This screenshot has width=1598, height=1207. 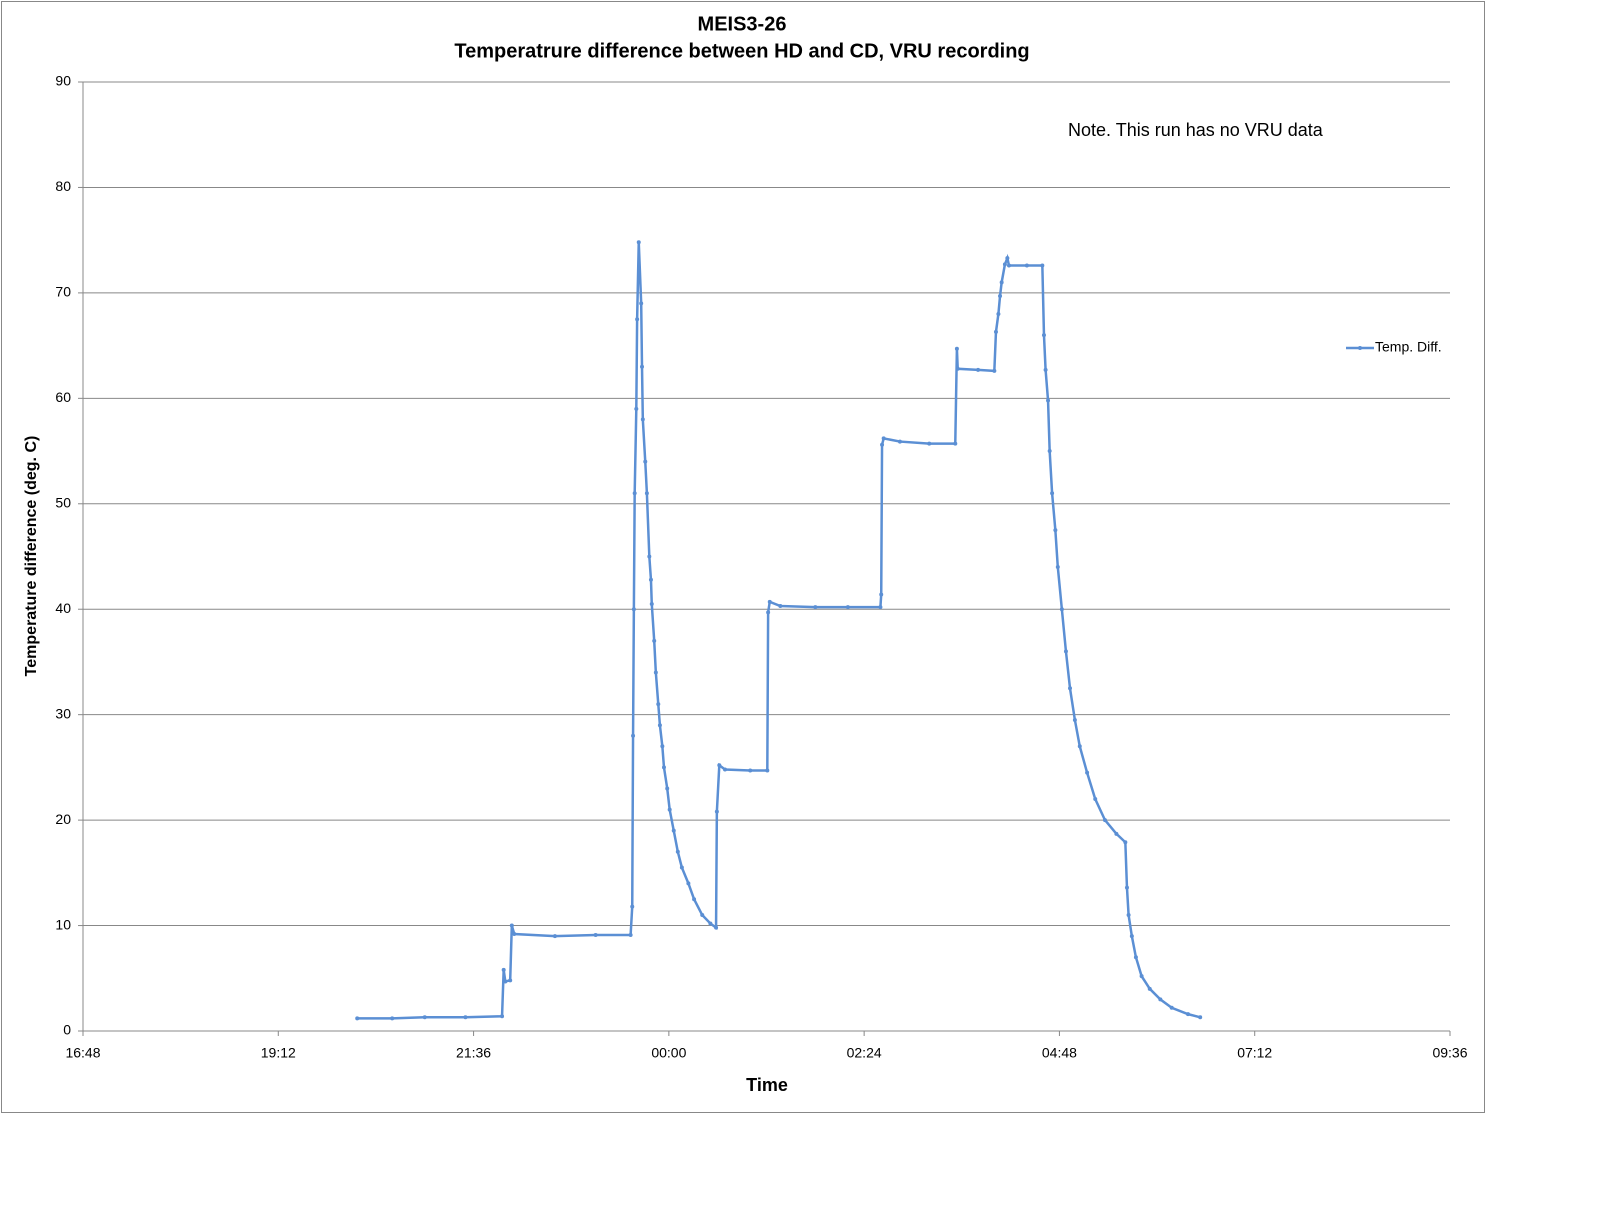 What do you see at coordinates (63, 713) in the screenshot?
I see `y-tick-label: 30` at bounding box center [63, 713].